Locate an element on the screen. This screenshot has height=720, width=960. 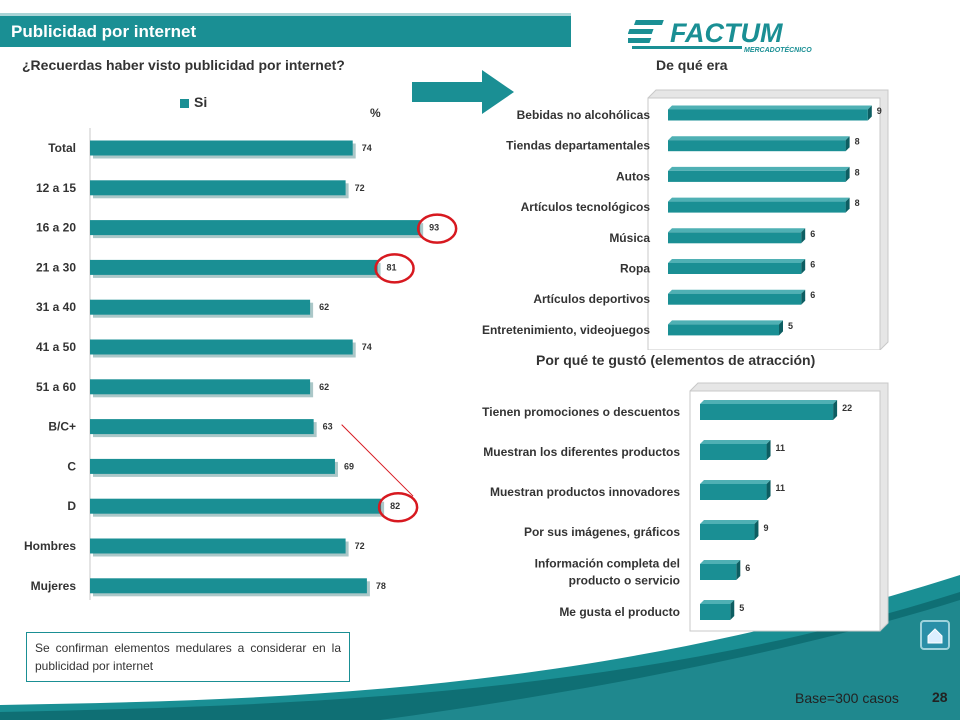
chart2-category-label: Tiendas departamentales is located at coordinates (578, 146).